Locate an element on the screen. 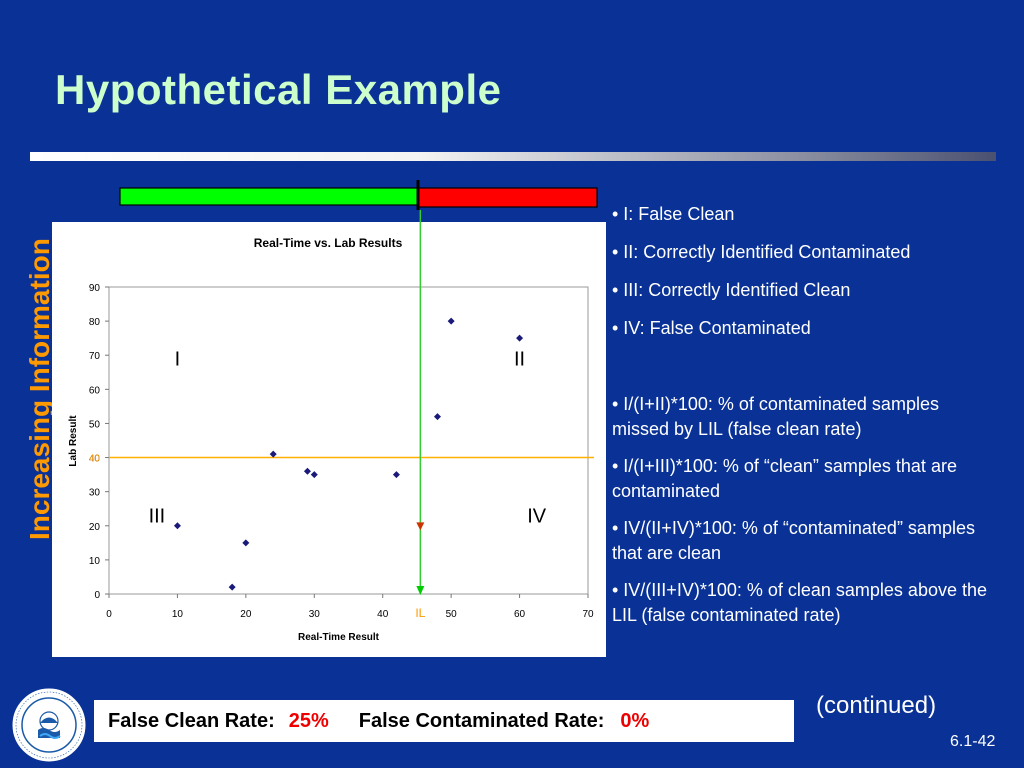  x-tick-label: 70 is located at coordinates (588, 614).